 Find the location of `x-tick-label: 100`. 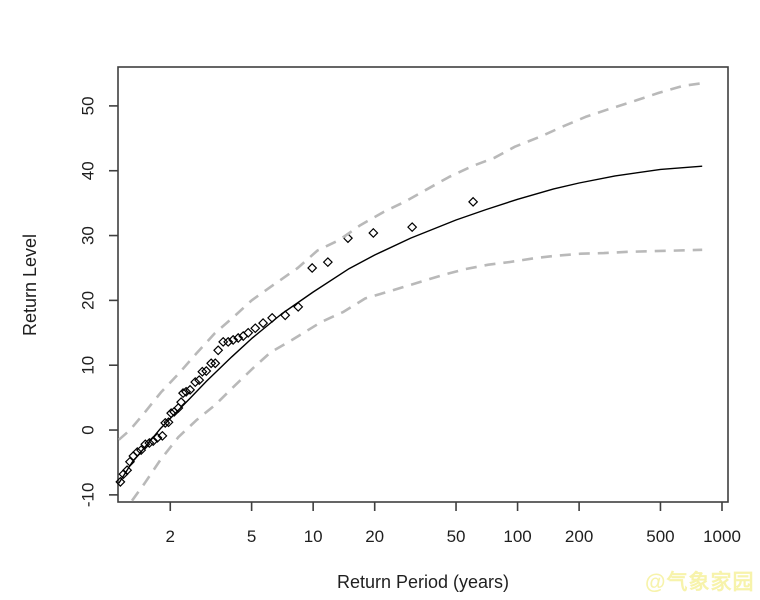

x-tick-label: 100 is located at coordinates (517, 536).